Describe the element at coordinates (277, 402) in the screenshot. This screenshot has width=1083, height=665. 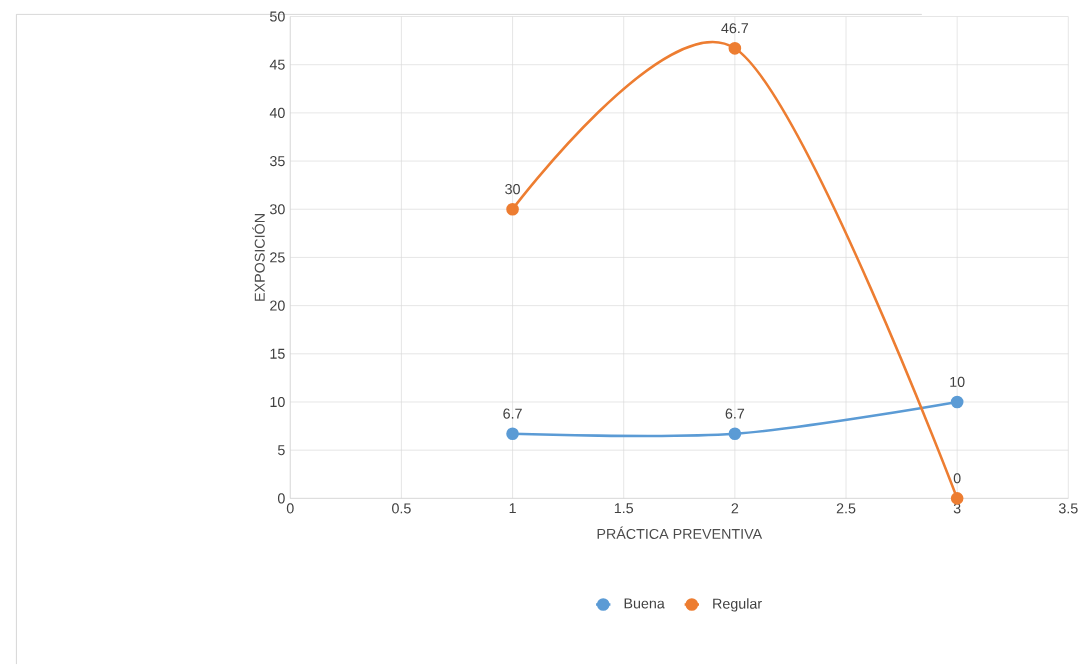
I see `y-tick-label: 10` at that location.